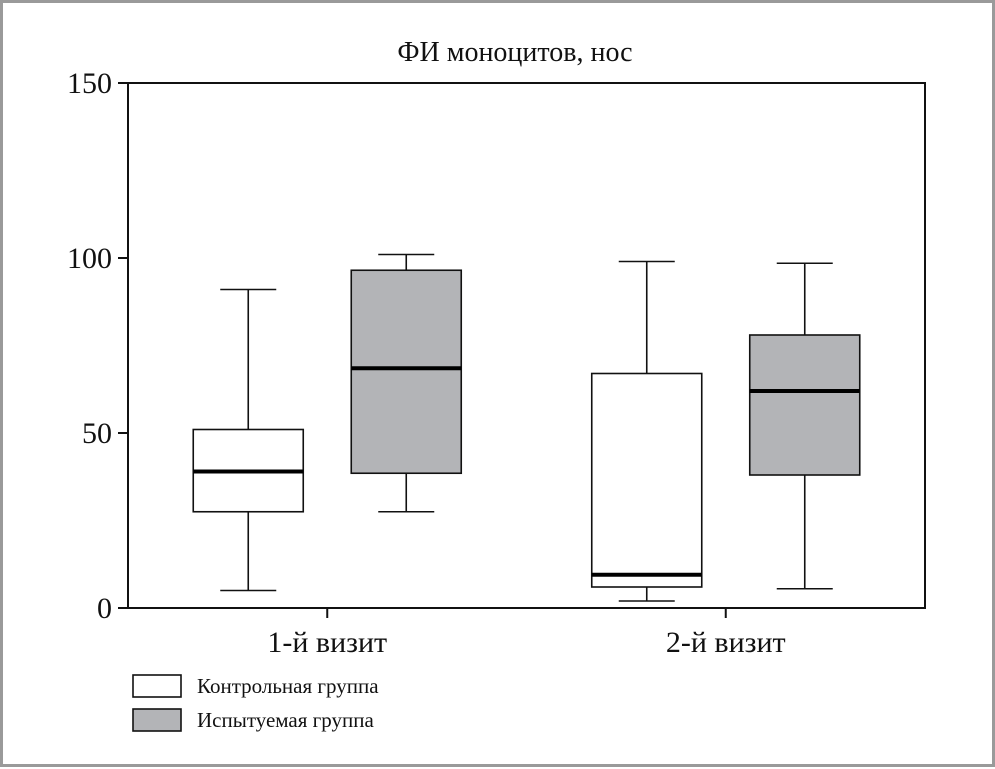 The width and height of the screenshot is (995, 769). I want to click on legend: Контрольная группа Испытуемая группа, so click(255, 703).